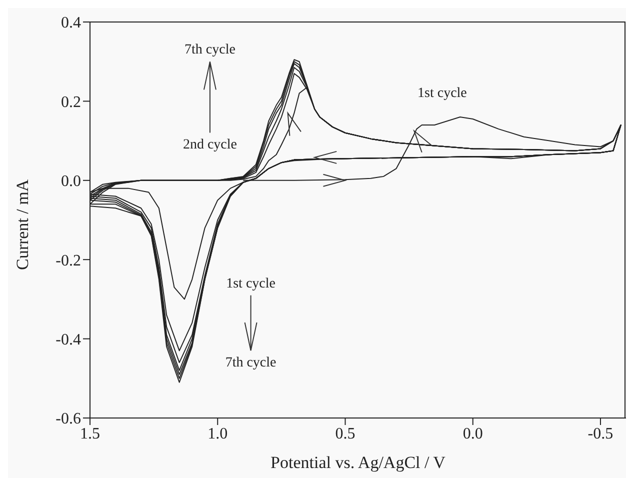 The width and height of the screenshot is (634, 486). What do you see at coordinates (68, 419) in the screenshot?
I see `y-tick-label: -0.6` at bounding box center [68, 419].